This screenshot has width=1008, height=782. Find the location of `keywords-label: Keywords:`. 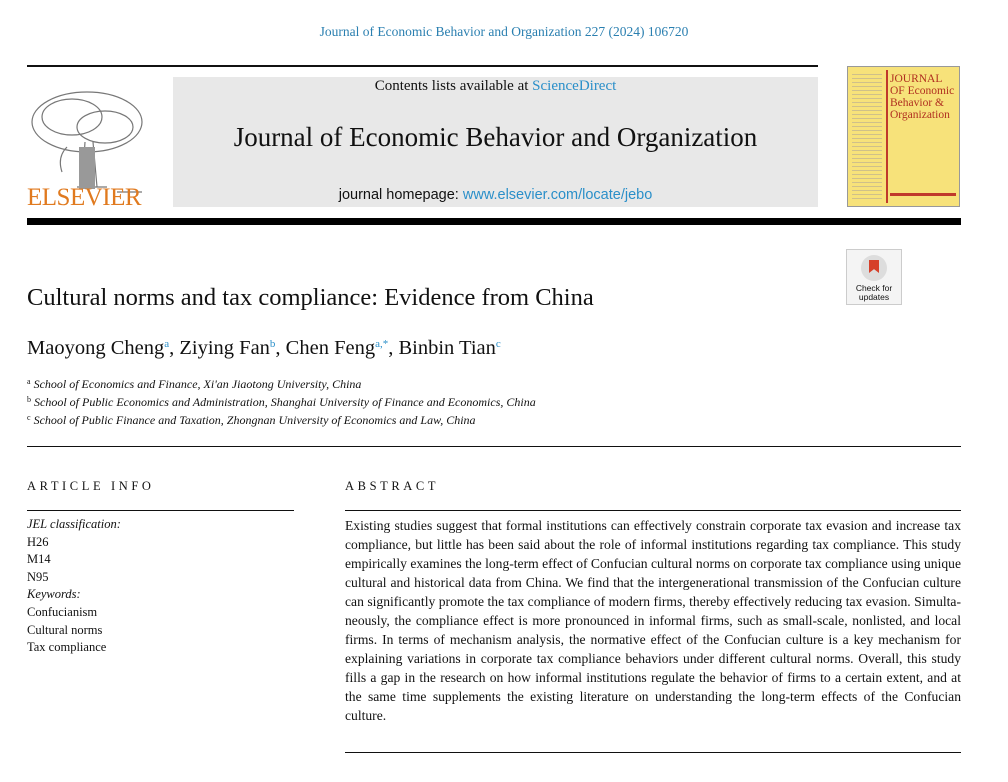

keywords-label: Keywords: is located at coordinates (54, 594).